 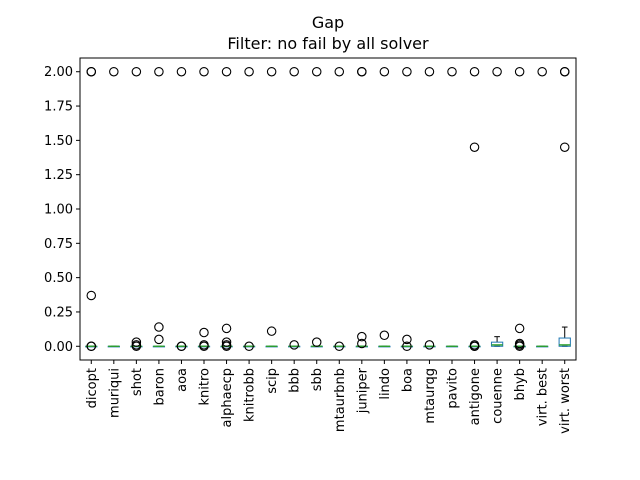 I want to click on x-tick-label: virt. worst, so click(x=565, y=401).